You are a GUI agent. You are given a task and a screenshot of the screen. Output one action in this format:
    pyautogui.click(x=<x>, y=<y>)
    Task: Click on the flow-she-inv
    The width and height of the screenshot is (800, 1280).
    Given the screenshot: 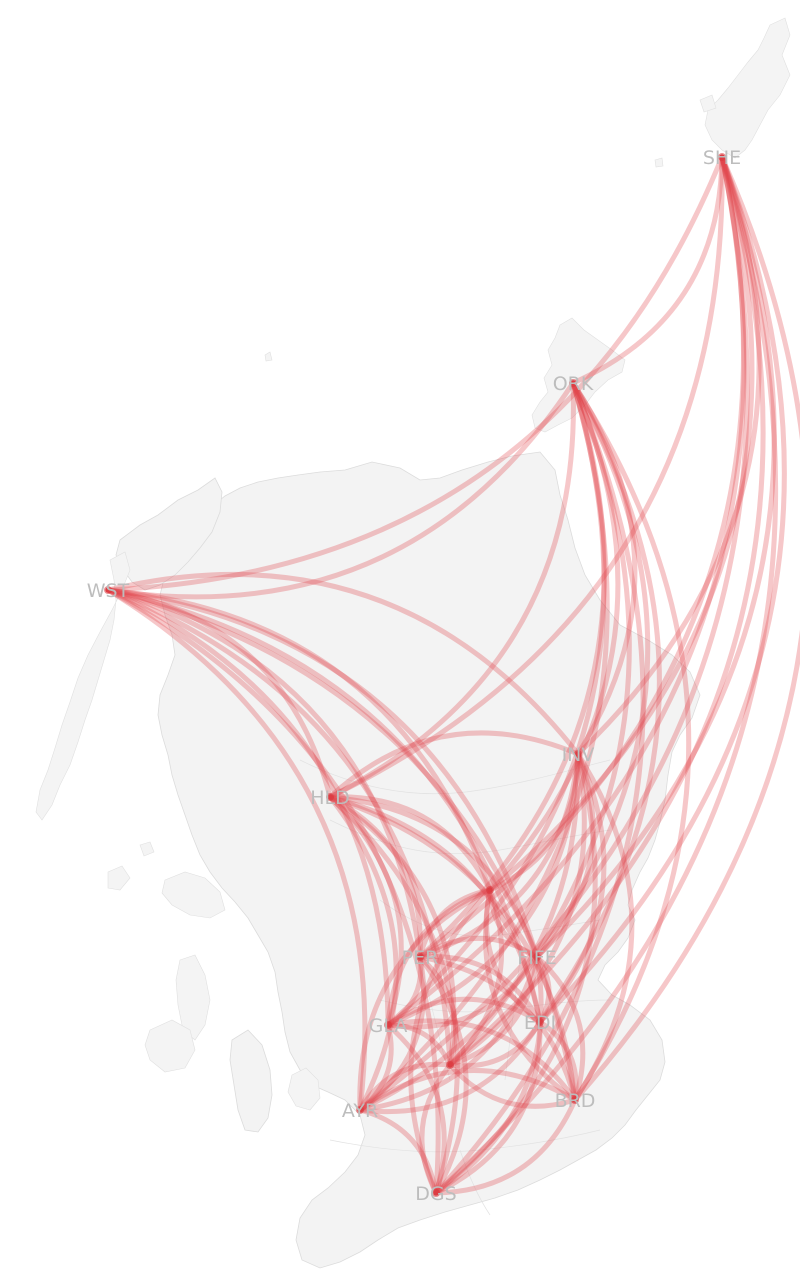 What is the action you would take?
    pyautogui.click(x=668, y=455)
    